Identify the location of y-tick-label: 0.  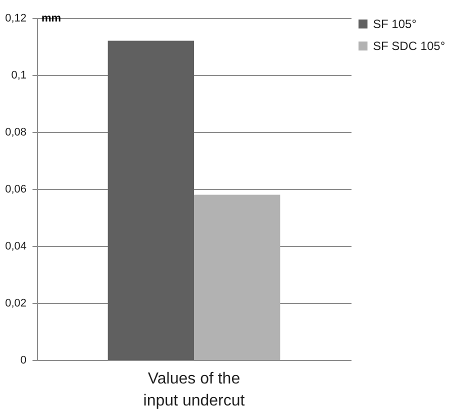
(23, 360).